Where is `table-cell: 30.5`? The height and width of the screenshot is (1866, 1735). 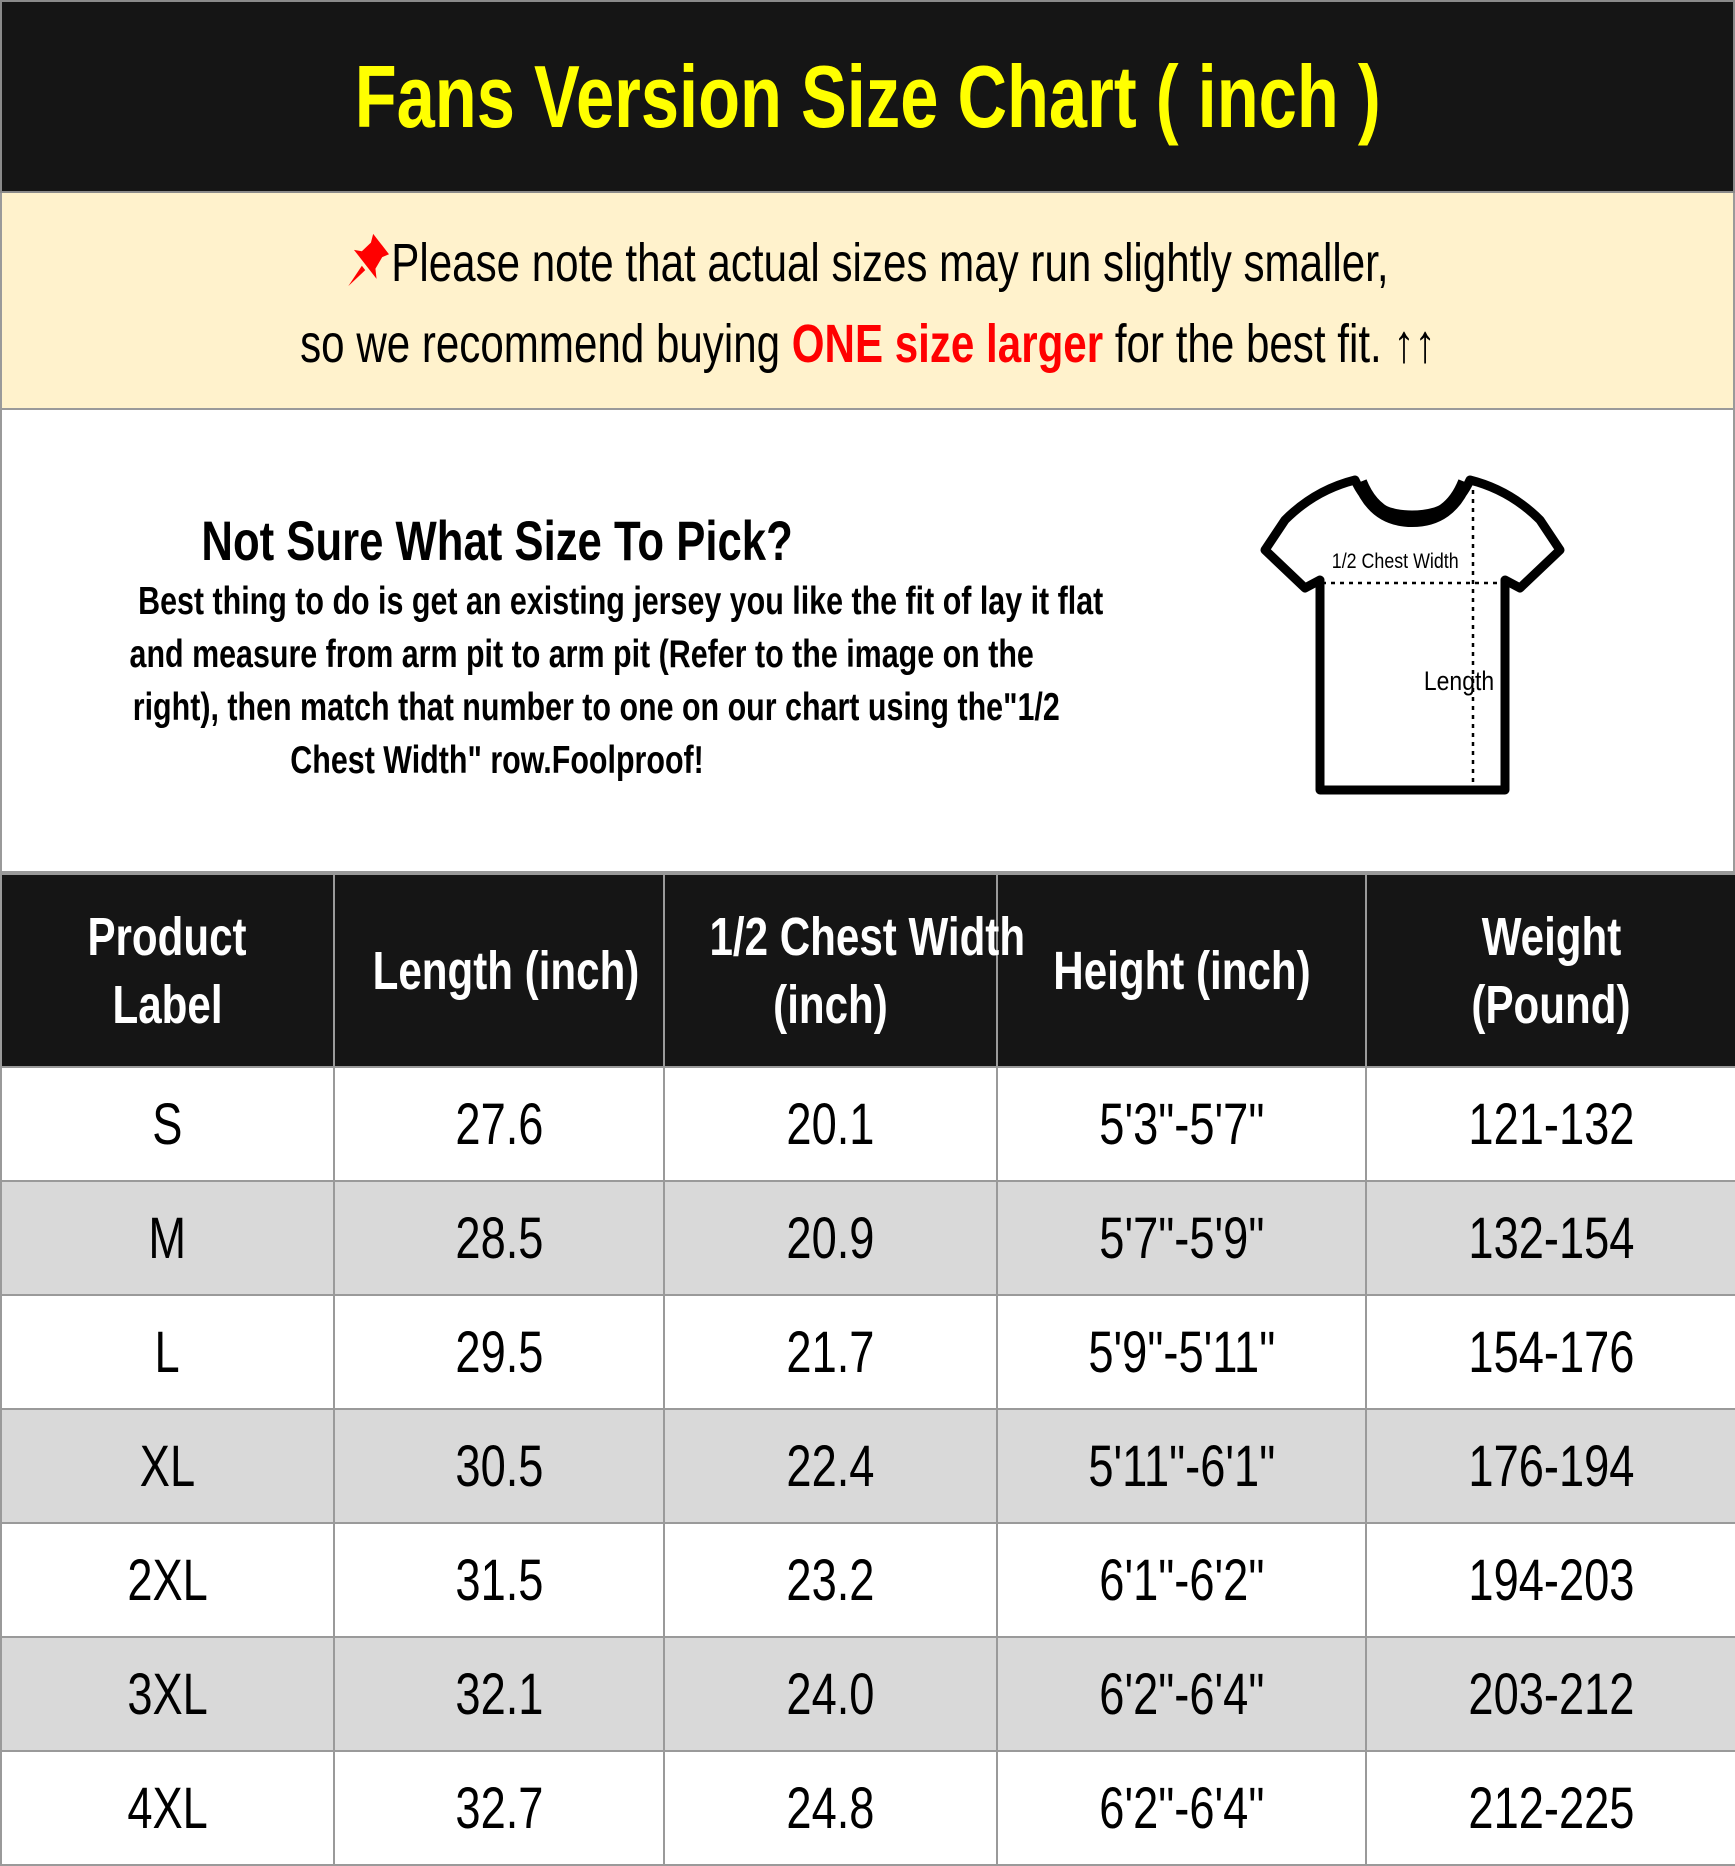 table-cell: 30.5 is located at coordinates (499, 1466).